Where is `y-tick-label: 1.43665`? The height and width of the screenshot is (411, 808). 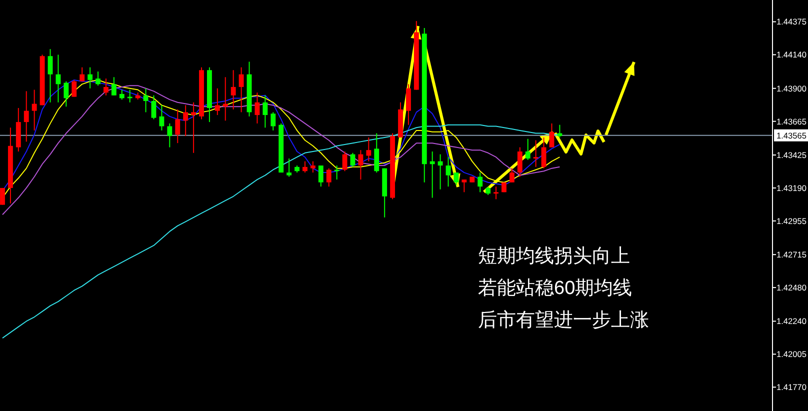 y-tick-label: 1.43665 is located at coordinates (791, 121).